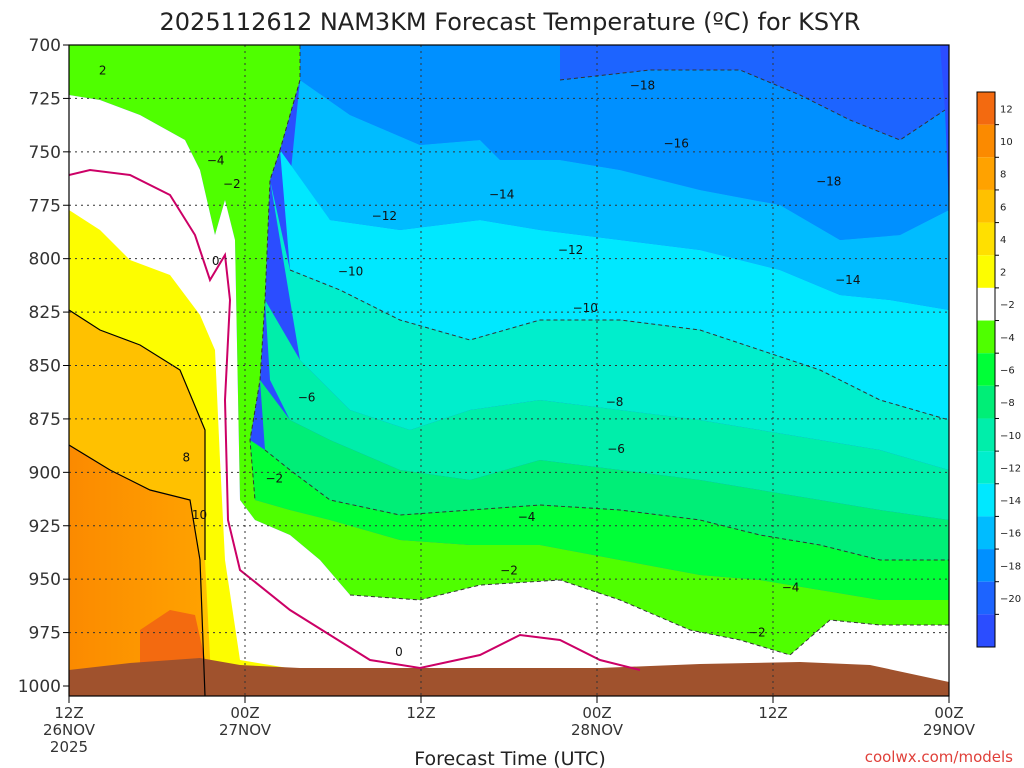 The height and width of the screenshot is (768, 1024). What do you see at coordinates (45, 153) in the screenshot?
I see `y-tick-label: 750` at bounding box center [45, 153].